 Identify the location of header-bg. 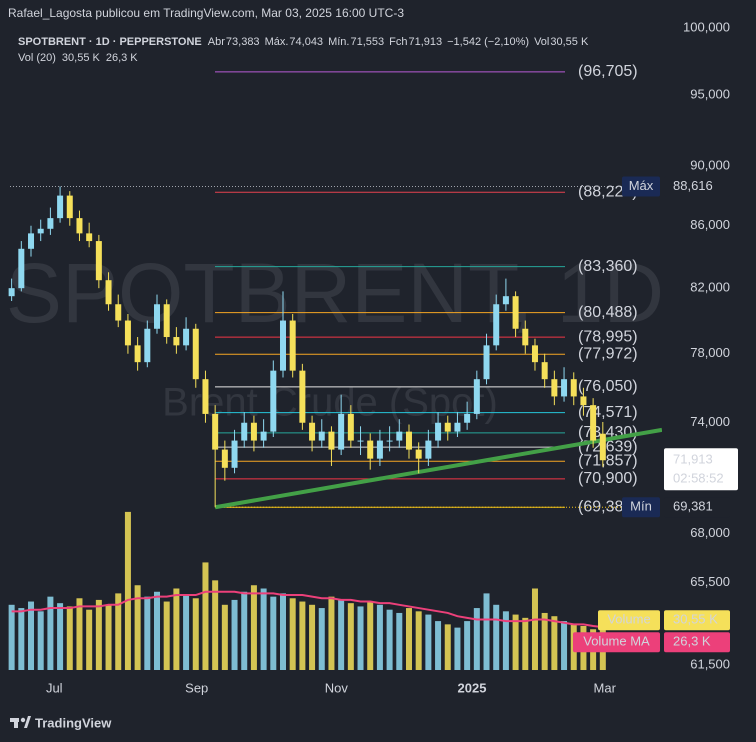
(331, 14).